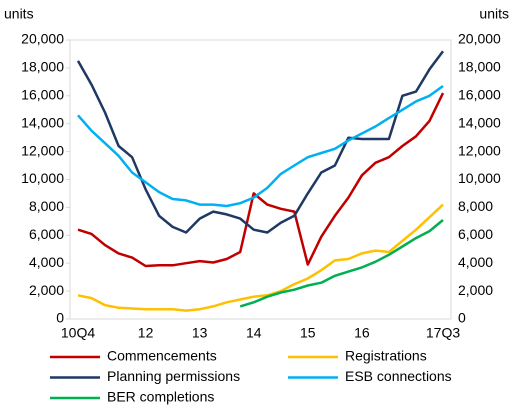 This screenshot has width=513, height=407. What do you see at coordinates (78, 333) in the screenshot?
I see `x-tick-label: 10Q4` at bounding box center [78, 333].